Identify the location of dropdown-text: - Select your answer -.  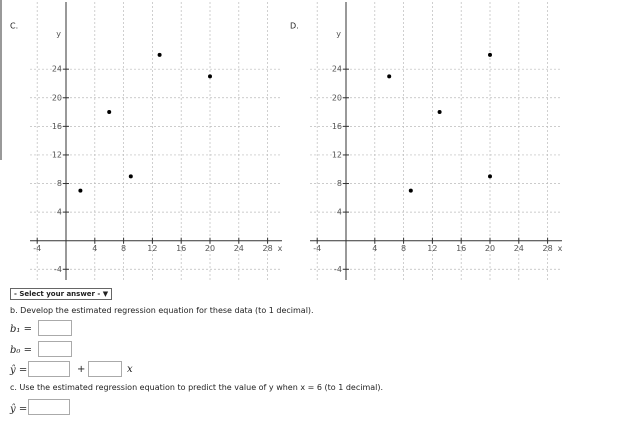
(57, 294).